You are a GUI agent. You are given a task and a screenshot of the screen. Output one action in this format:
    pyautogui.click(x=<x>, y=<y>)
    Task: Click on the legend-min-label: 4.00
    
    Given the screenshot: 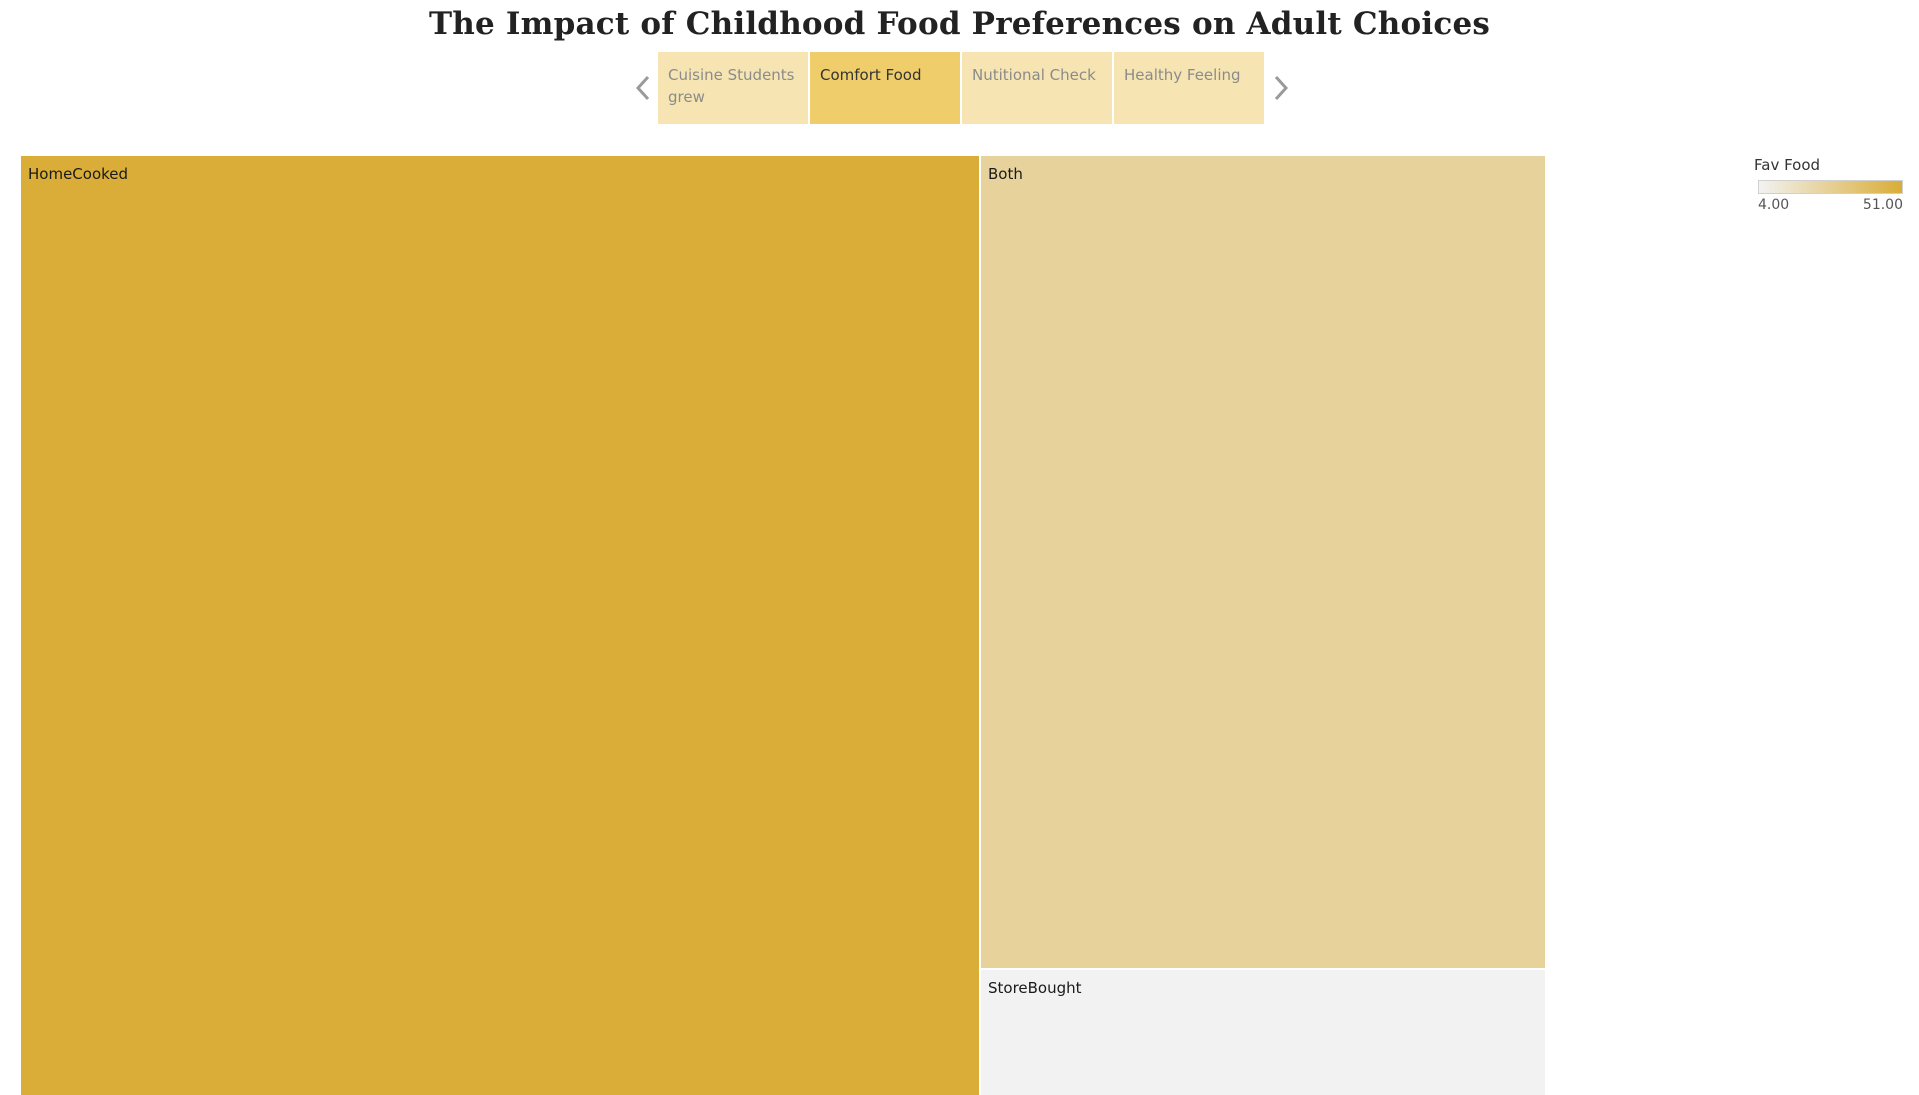 What is the action you would take?
    pyautogui.click(x=1774, y=205)
    